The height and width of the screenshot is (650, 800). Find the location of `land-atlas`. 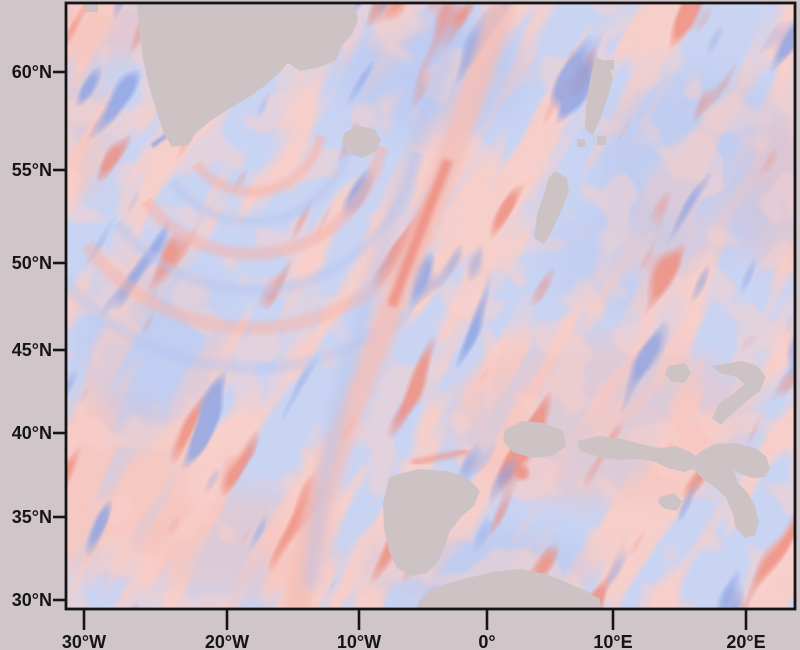

land-atlas is located at coordinates (509, 589).